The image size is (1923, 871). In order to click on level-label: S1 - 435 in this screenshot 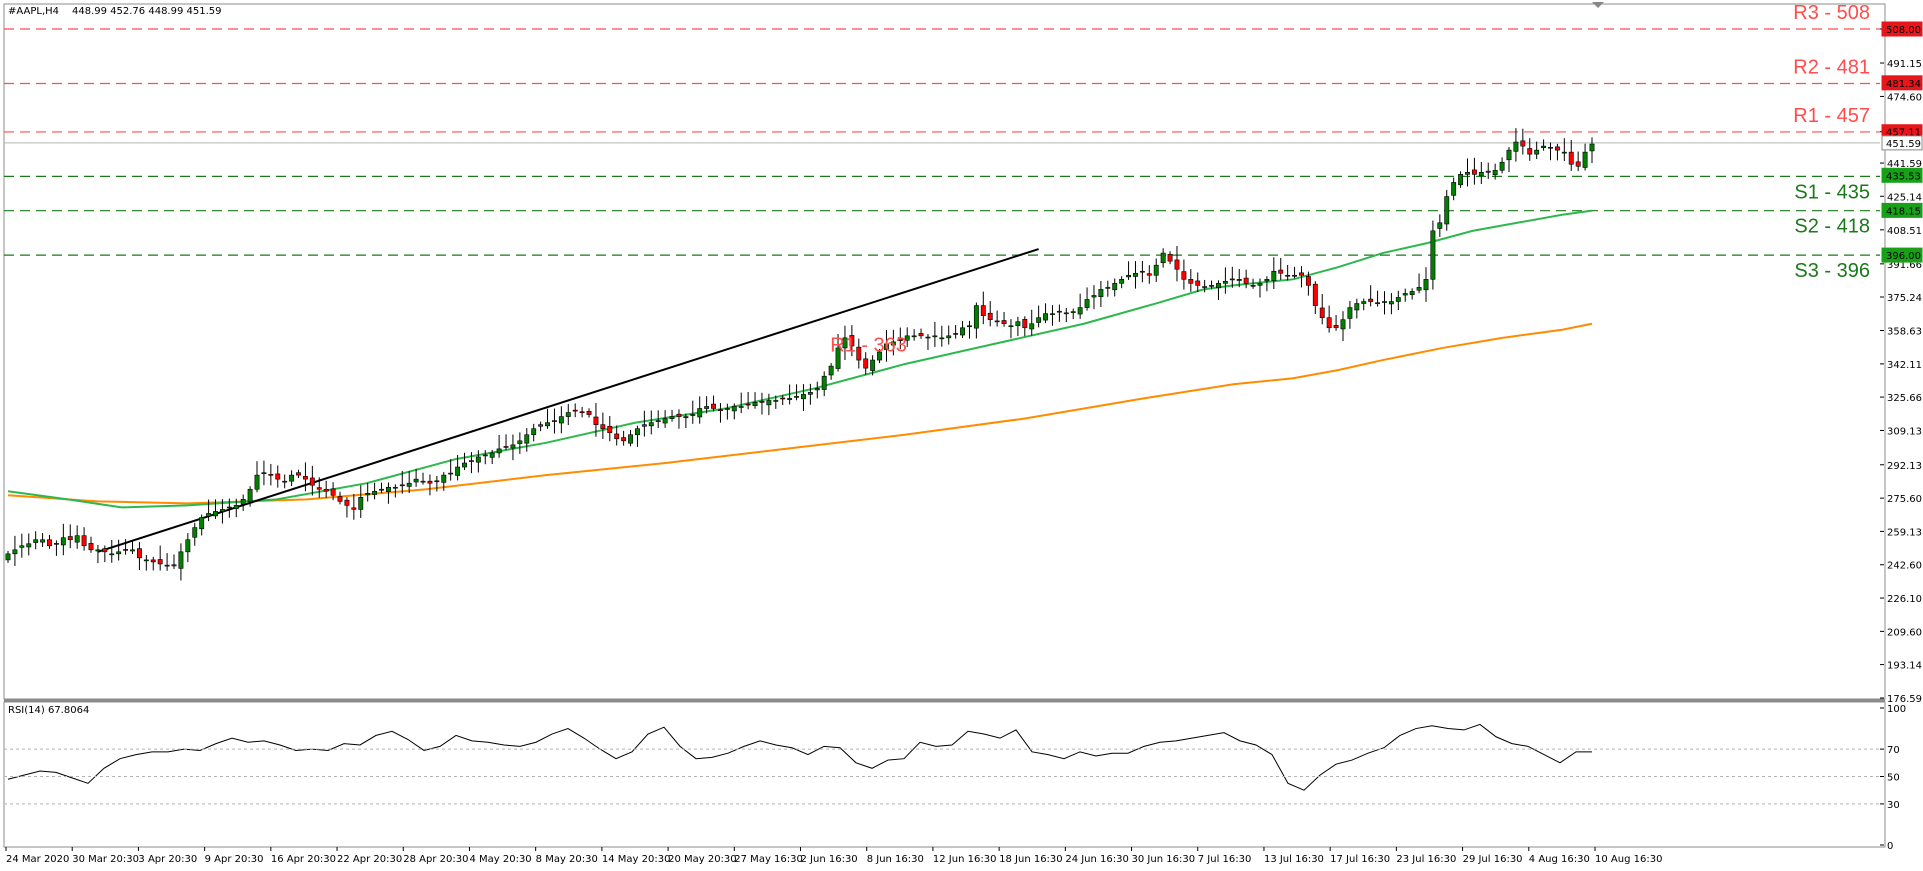, I will do `click(1832, 192)`.